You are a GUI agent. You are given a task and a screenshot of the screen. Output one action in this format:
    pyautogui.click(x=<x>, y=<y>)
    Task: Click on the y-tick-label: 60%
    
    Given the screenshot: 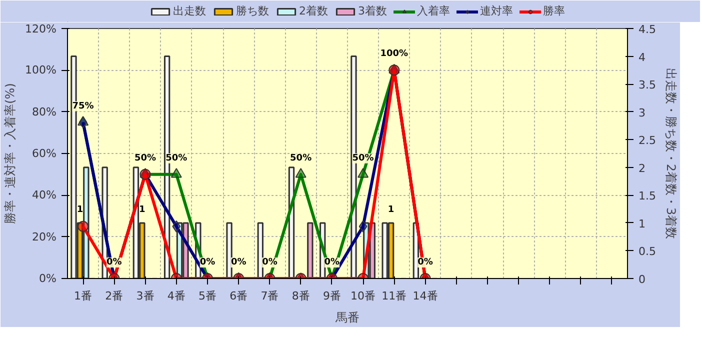 What is the action you would take?
    pyautogui.click(x=44, y=153)
    